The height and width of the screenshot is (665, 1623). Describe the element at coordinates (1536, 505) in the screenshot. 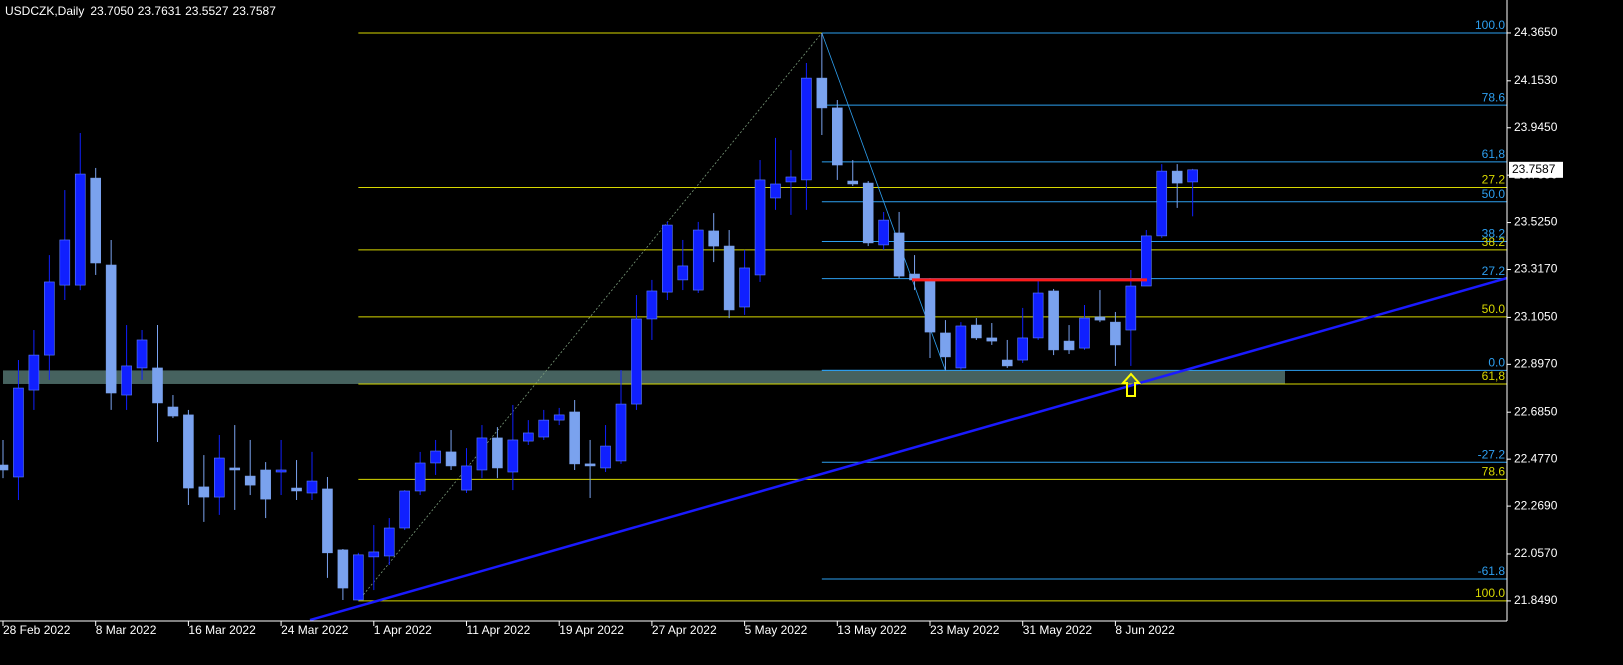

I see `y-tick-label: 22.2690` at that location.